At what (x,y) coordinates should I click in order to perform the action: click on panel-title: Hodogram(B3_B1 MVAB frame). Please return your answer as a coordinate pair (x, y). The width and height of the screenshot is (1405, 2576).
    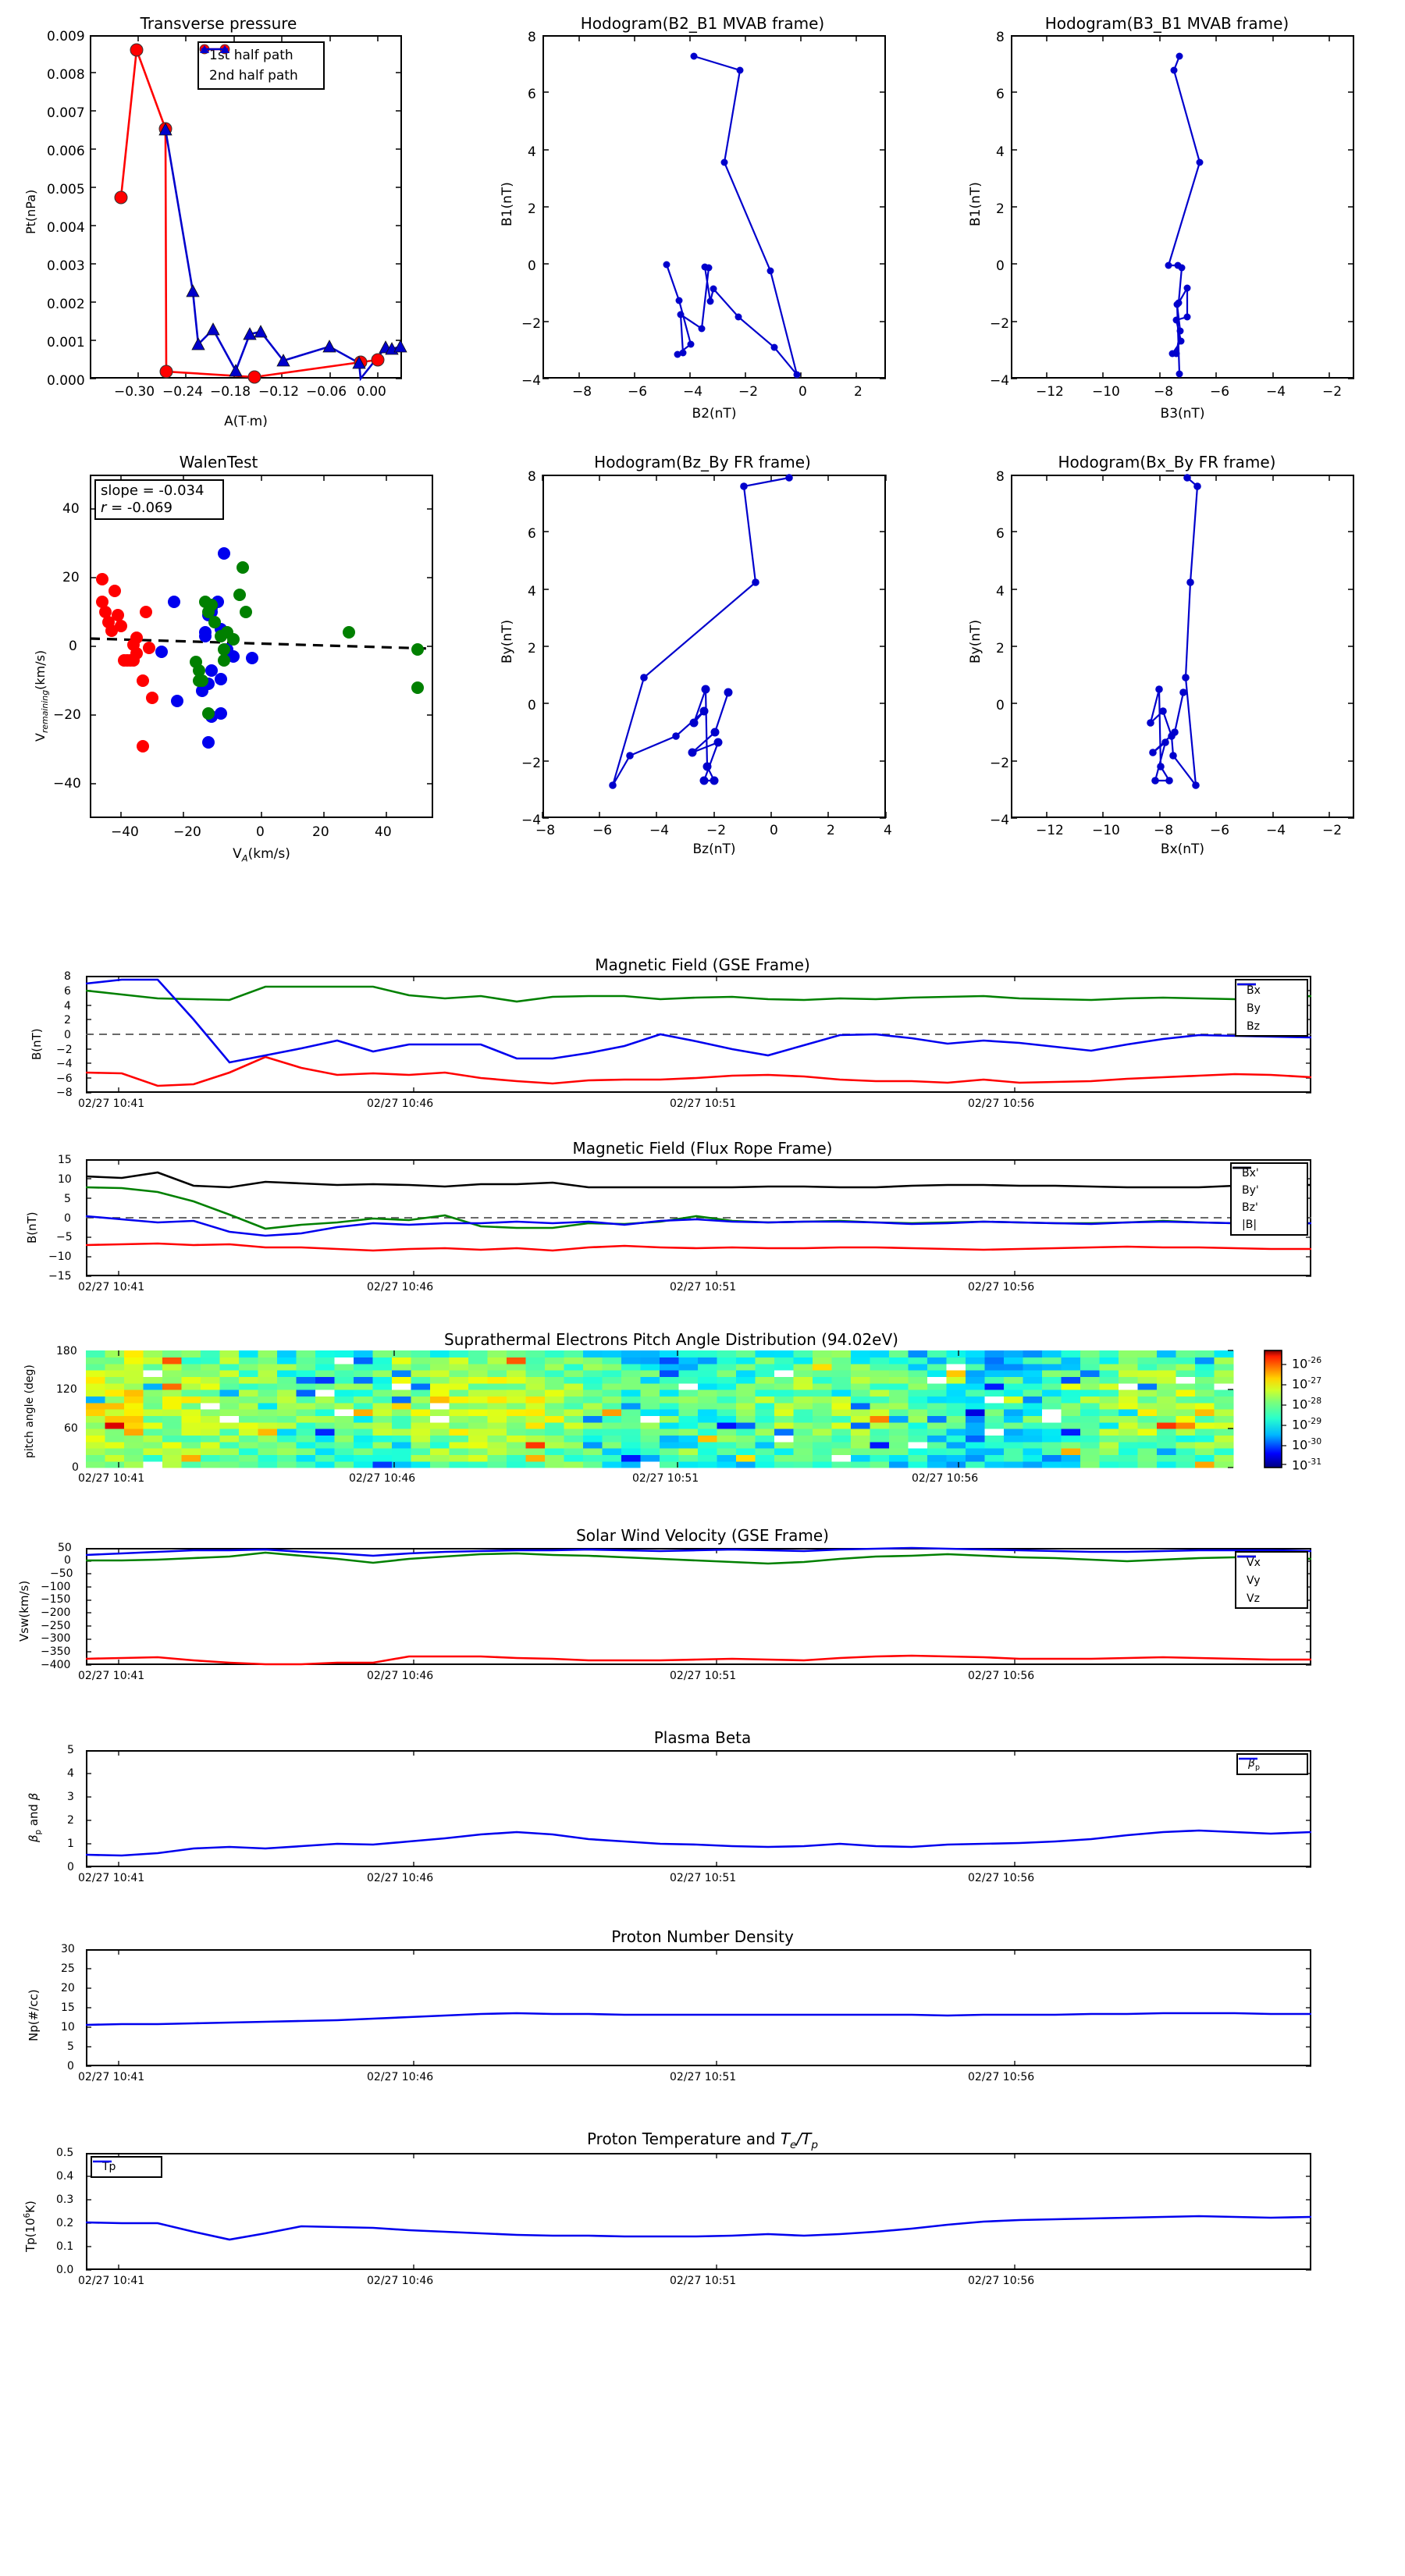
    Looking at the image, I should click on (1166, 23).